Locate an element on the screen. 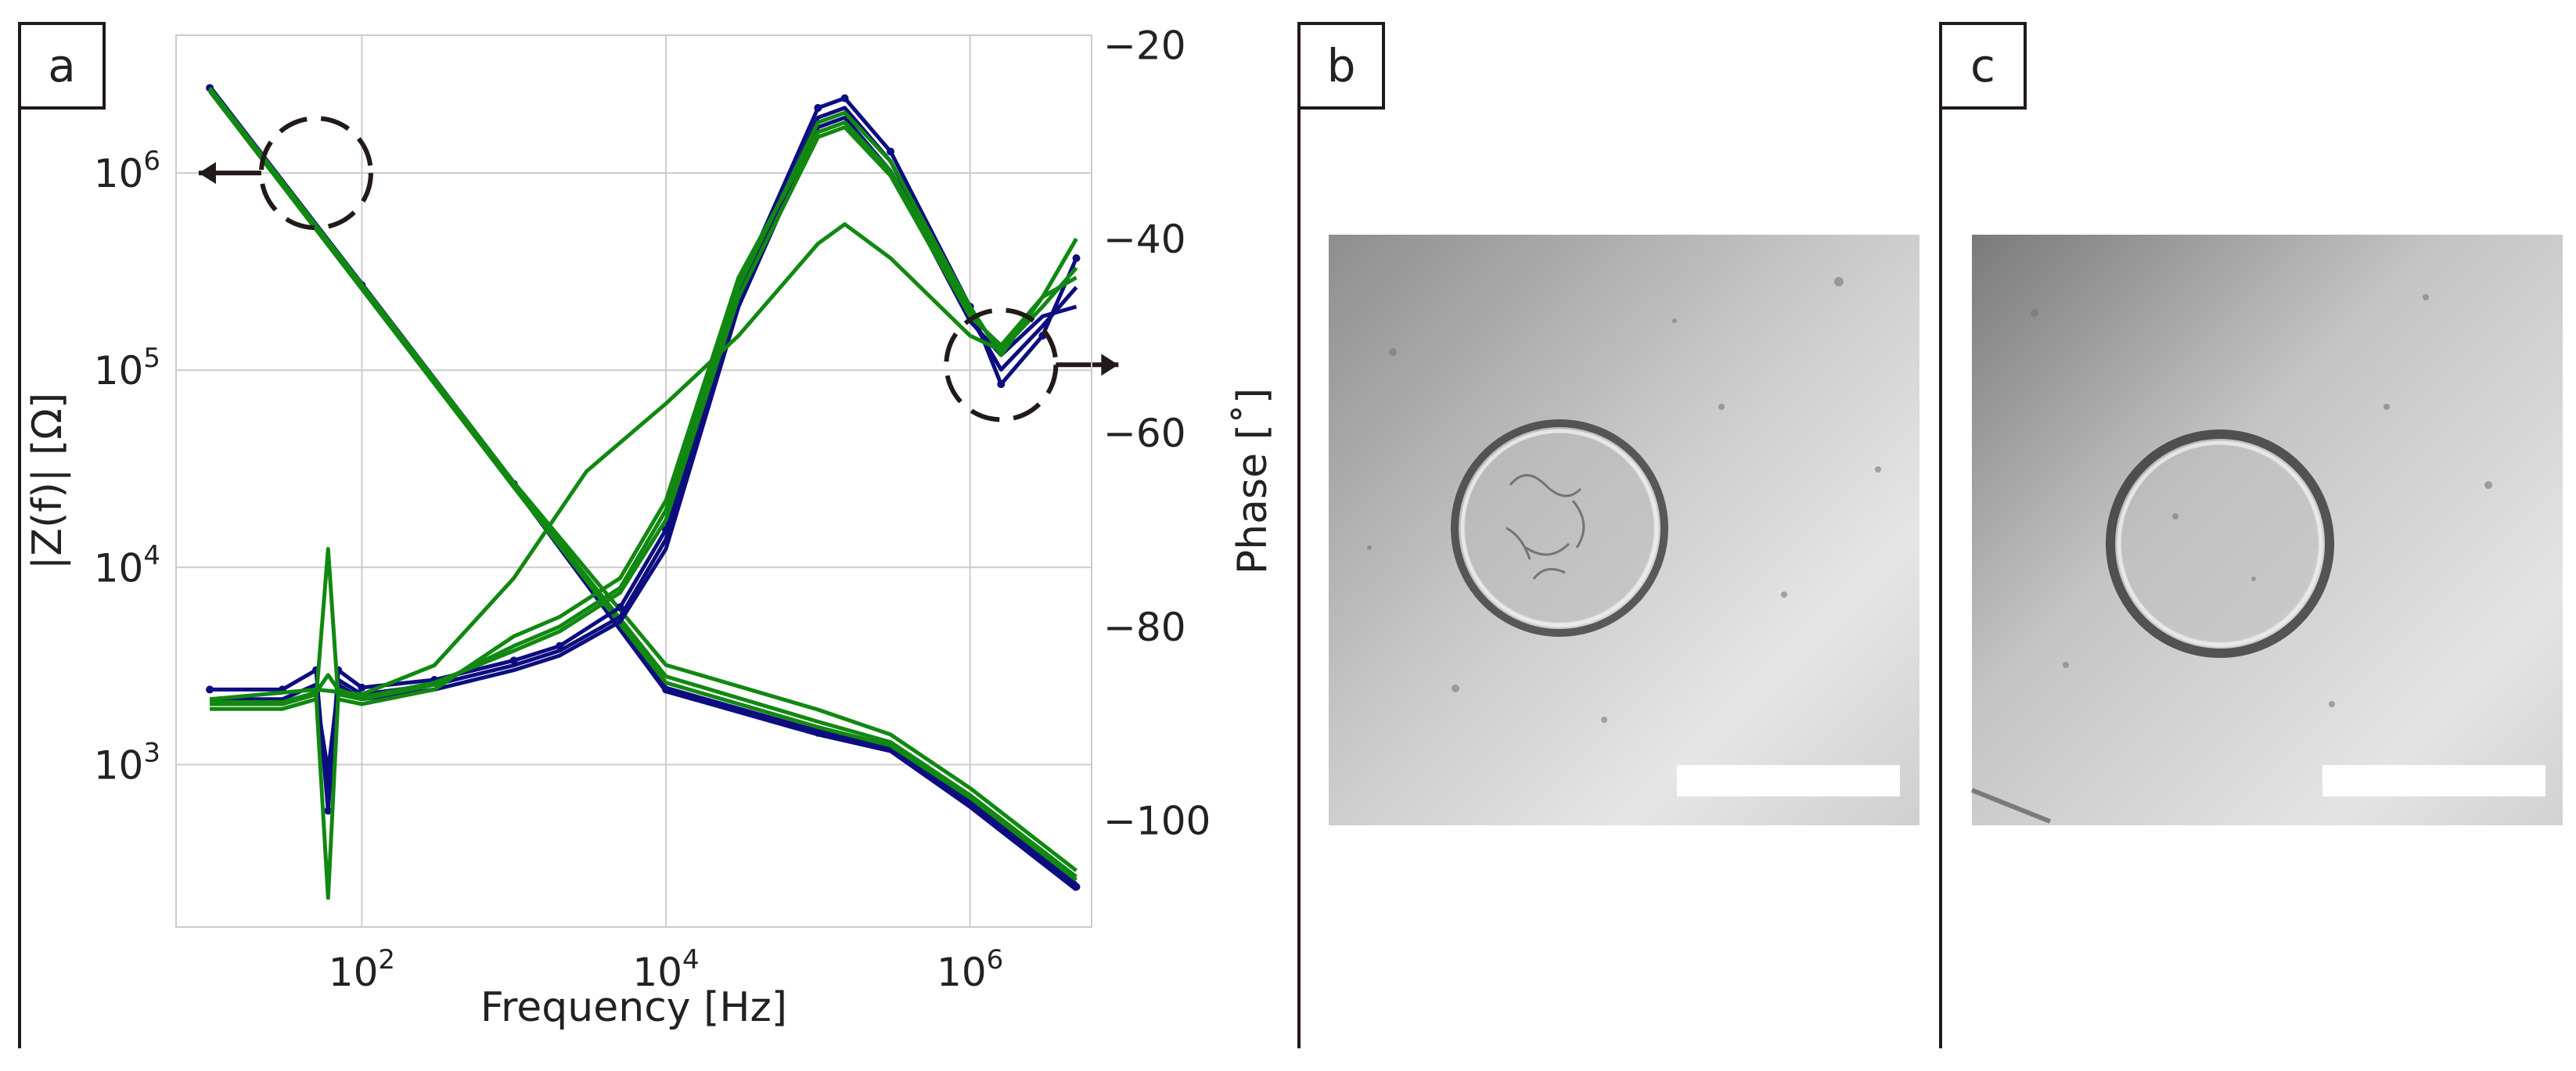 The image size is (2576, 1071). panel-a-letter: a is located at coordinates (62, 65).